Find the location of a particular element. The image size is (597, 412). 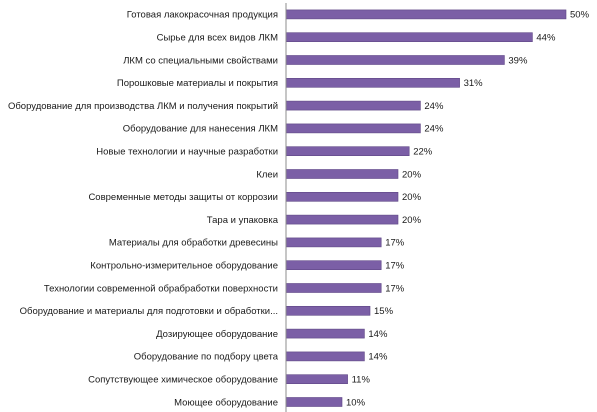

value-label: 50% is located at coordinates (580, 15).